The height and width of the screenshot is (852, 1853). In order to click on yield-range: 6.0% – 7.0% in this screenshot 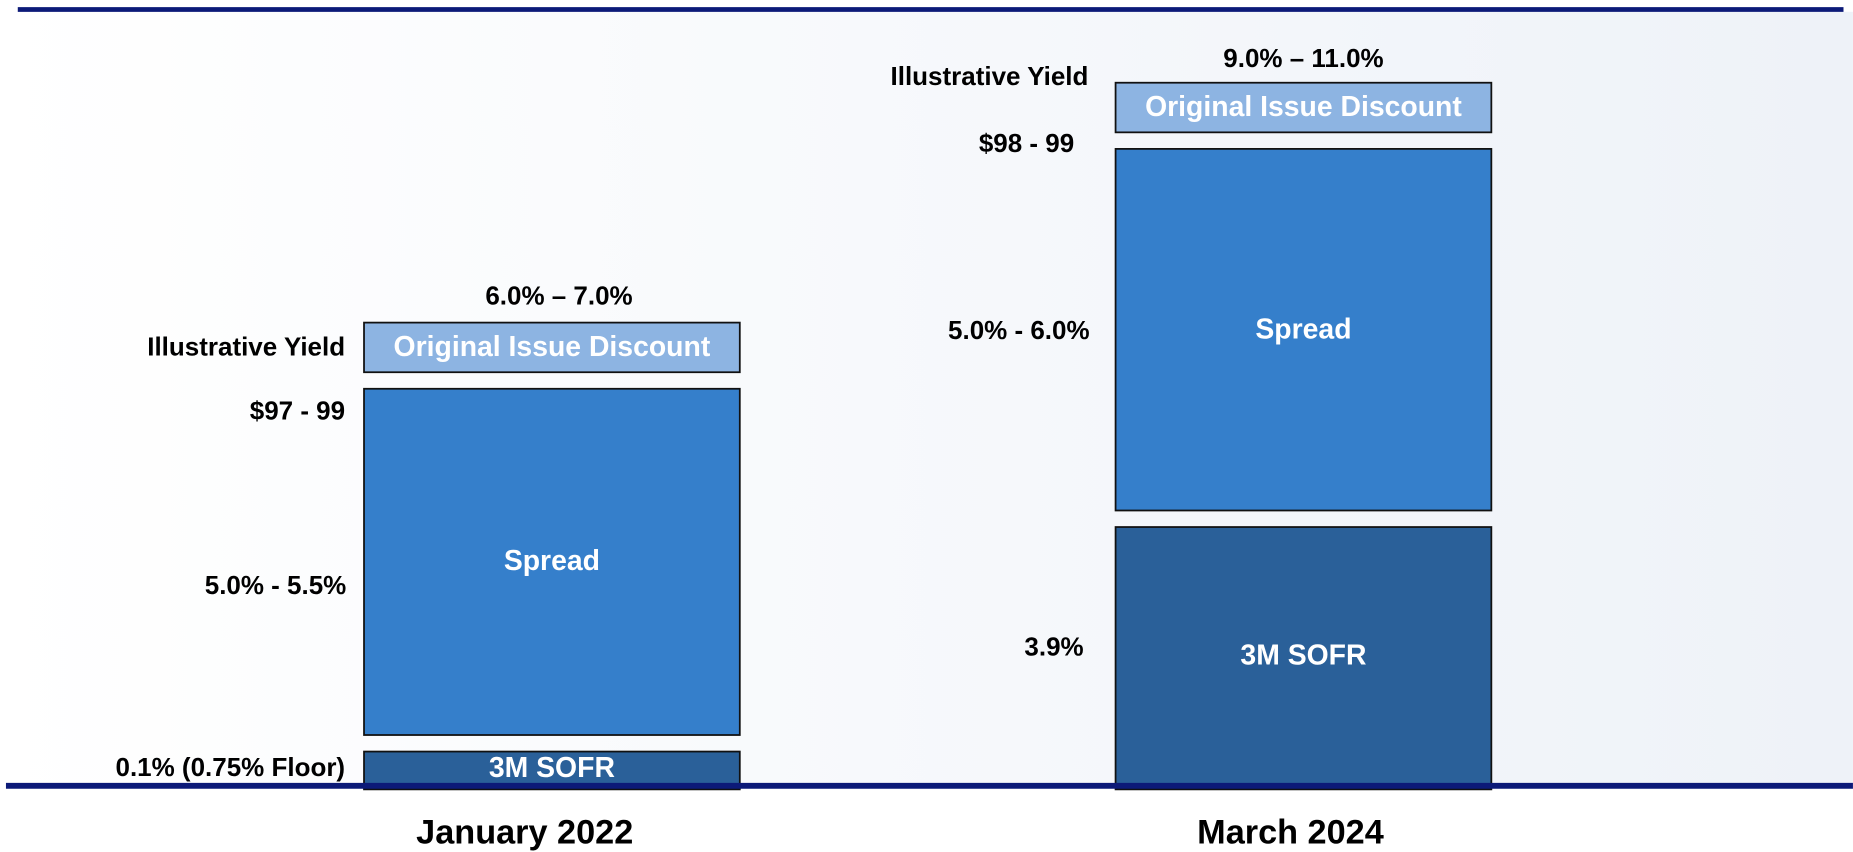, I will do `click(558, 296)`.